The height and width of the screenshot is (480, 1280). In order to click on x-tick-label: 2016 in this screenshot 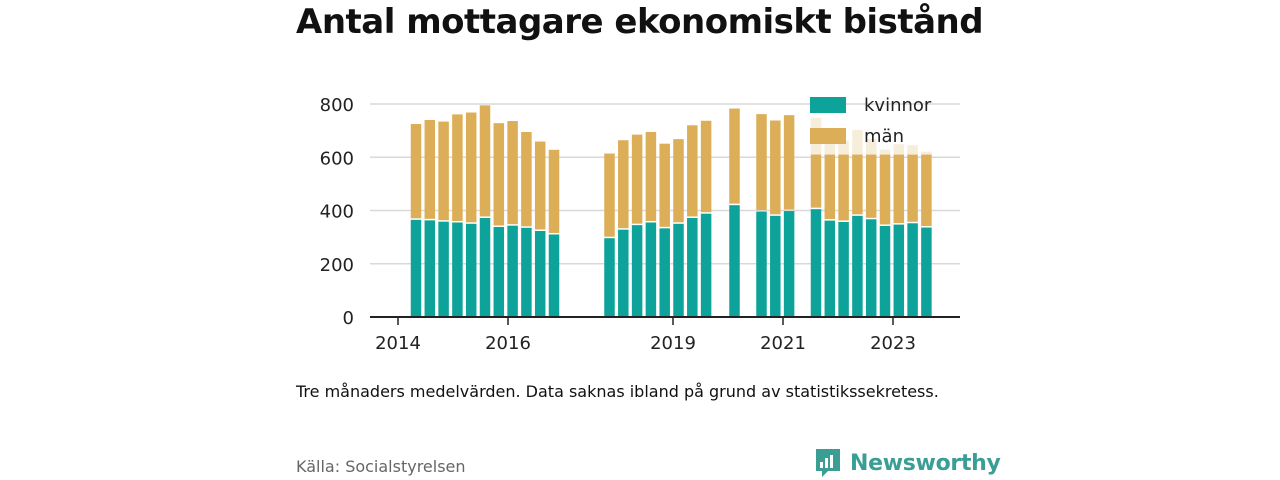, I will do `click(508, 343)`.